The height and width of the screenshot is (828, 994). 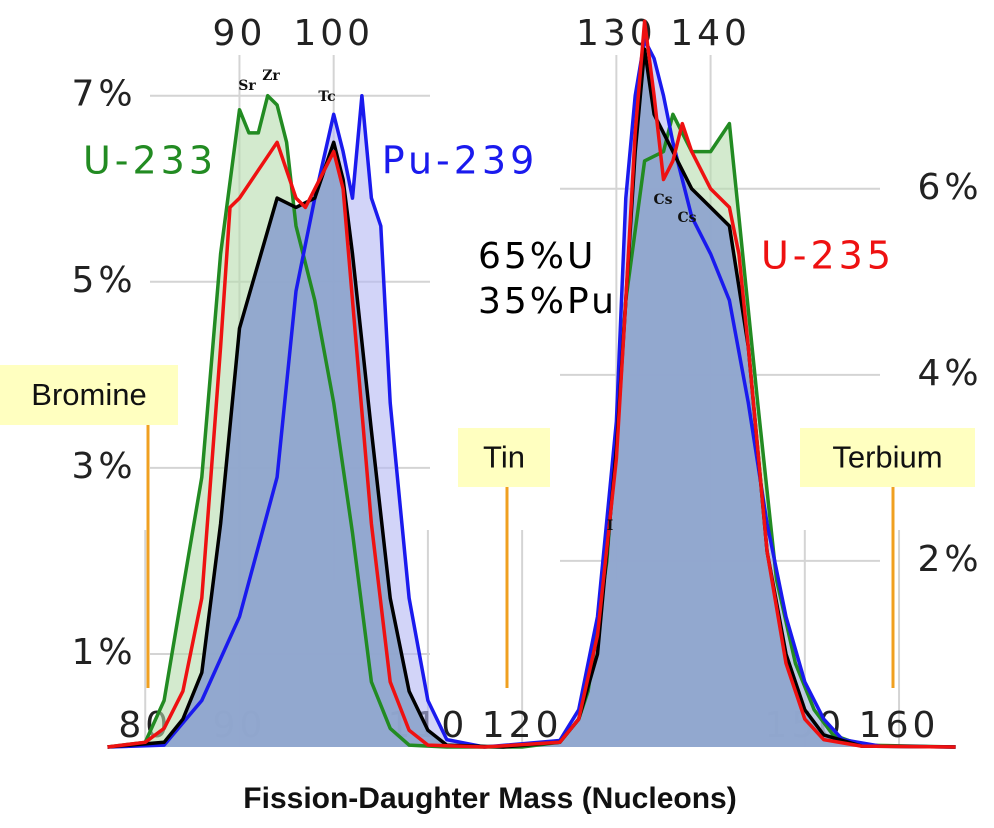 What do you see at coordinates (271, 76) in the screenshot?
I see `element-label: Zr` at bounding box center [271, 76].